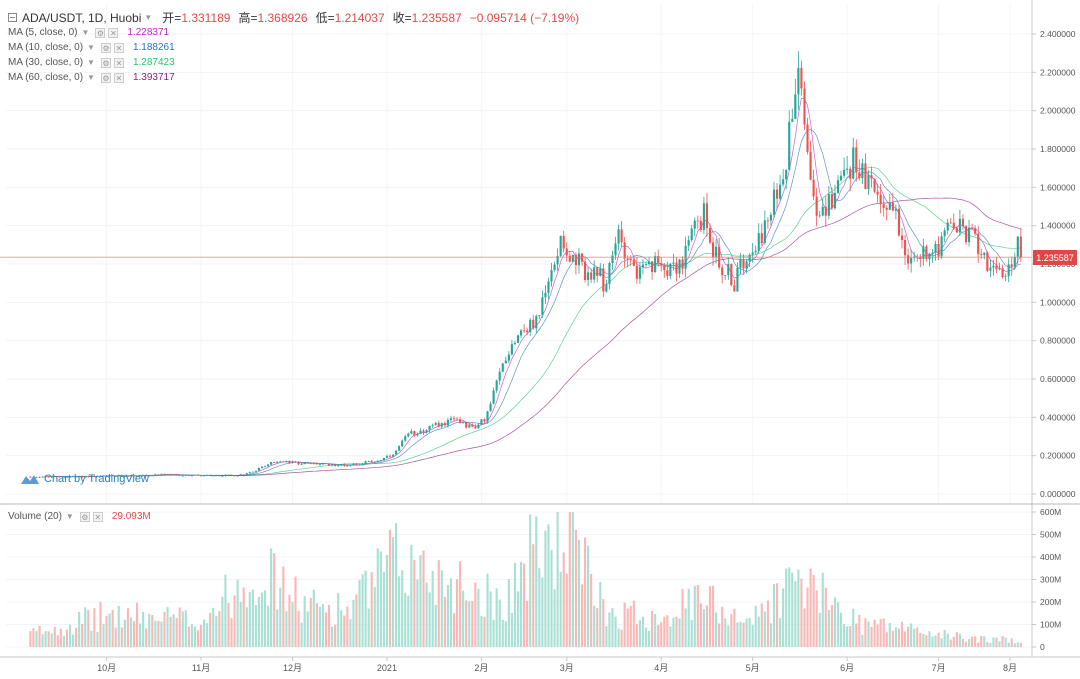 The width and height of the screenshot is (1080, 679). Describe the element at coordinates (1058, 417) in the screenshot. I see `price-tick-label: 0.400000` at that location.